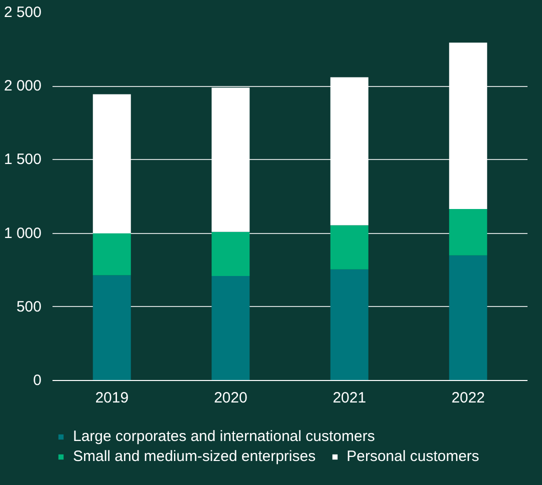  Describe the element at coordinates (37, 380) in the screenshot. I see `y-tick-label: 0` at that location.